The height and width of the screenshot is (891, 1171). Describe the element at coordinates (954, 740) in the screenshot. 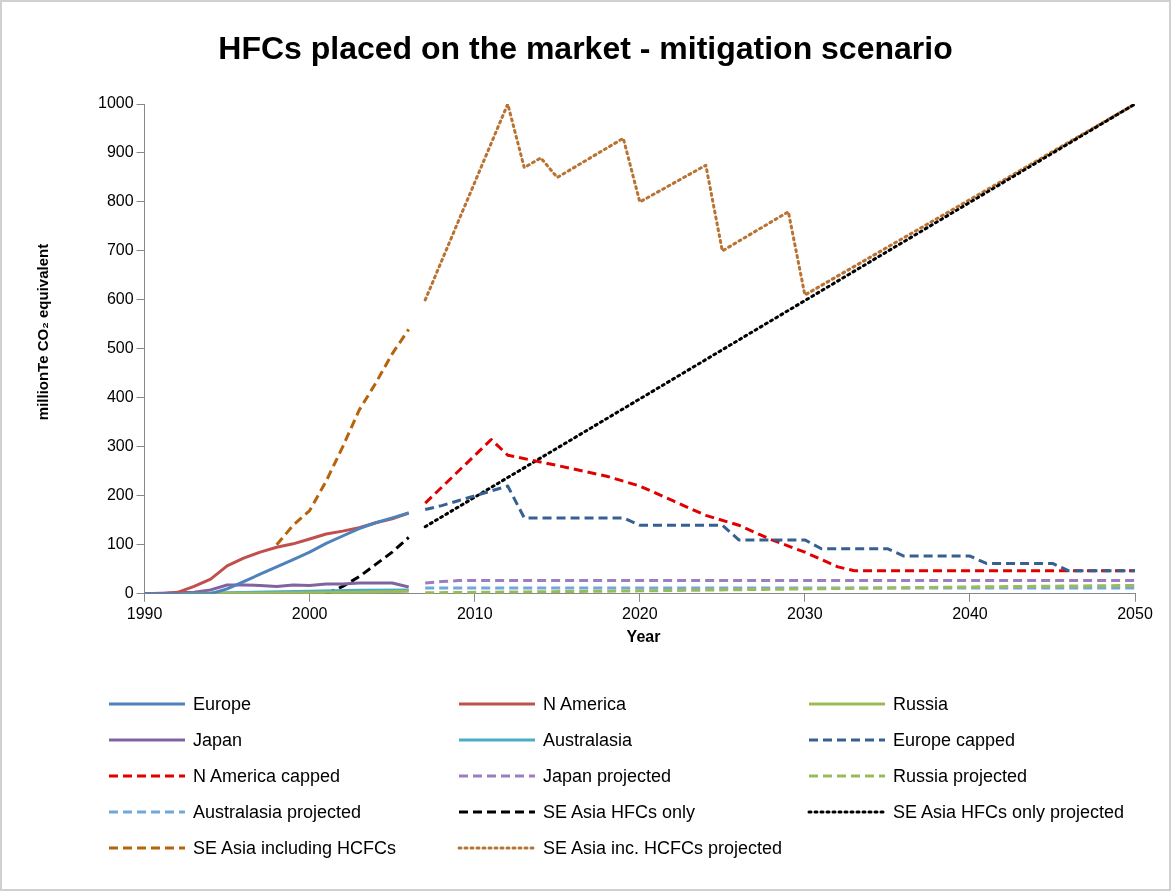

I see `legend-label: Europe capped` at that location.